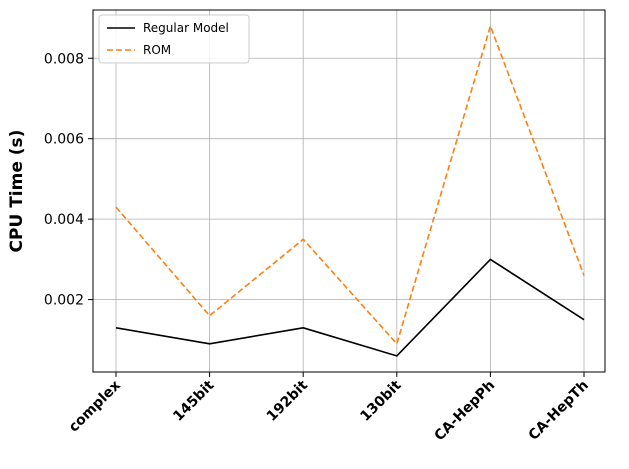 Image resolution: width=629 pixels, height=469 pixels. I want to click on x-tick-label: complex, so click(95, 407).